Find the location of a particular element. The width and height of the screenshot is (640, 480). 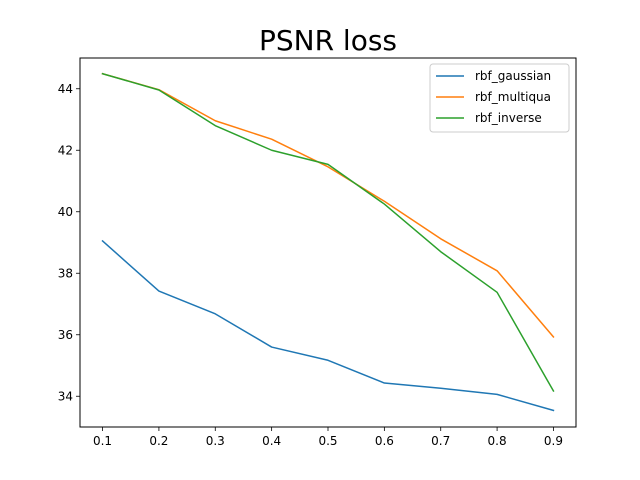

x-tick-label: 0.5 is located at coordinates (327, 441).